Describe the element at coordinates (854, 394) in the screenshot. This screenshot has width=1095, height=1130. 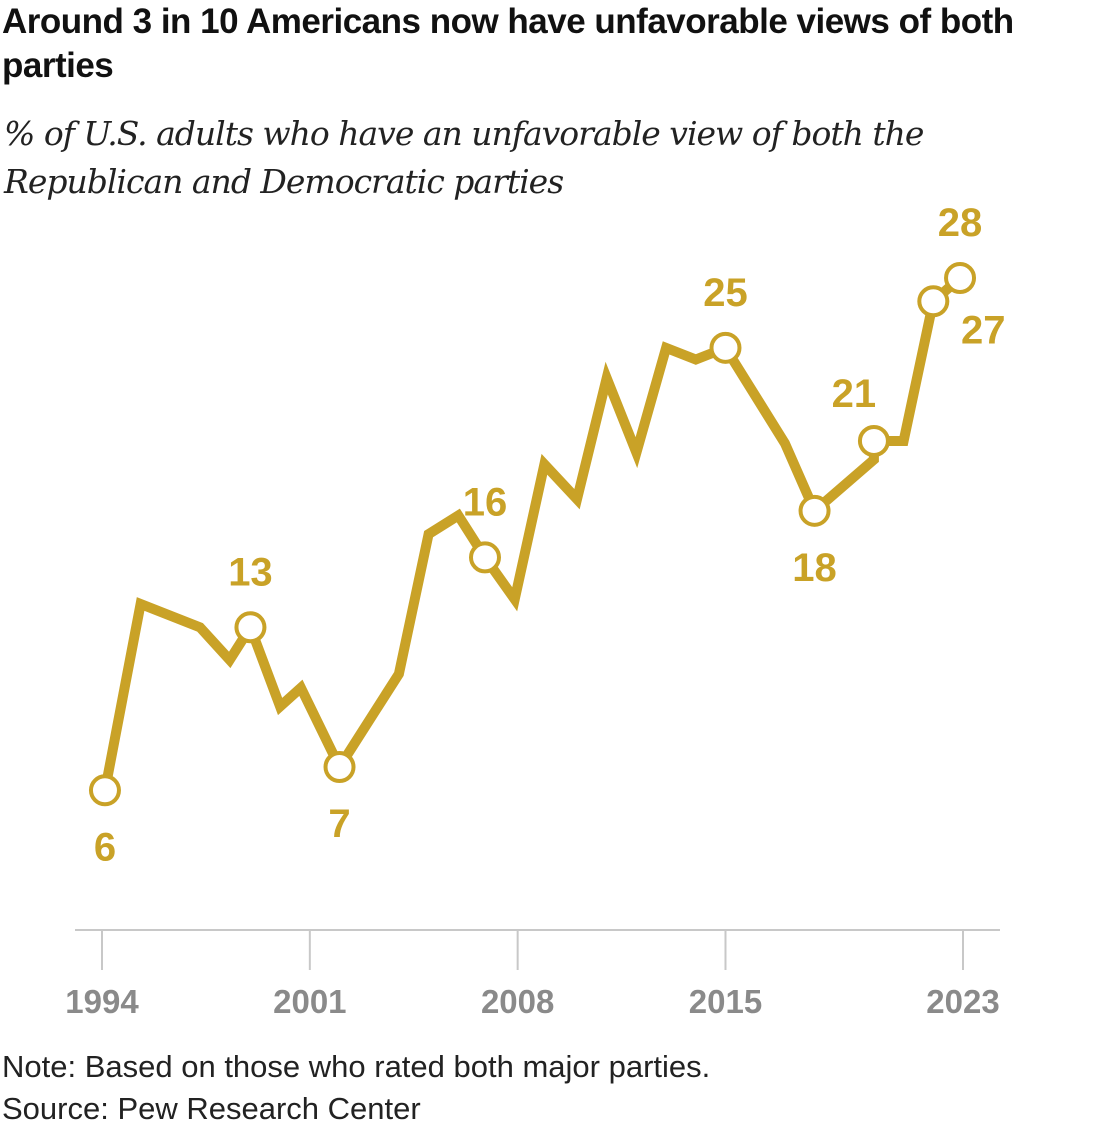
I see `data-label: 21` at that location.